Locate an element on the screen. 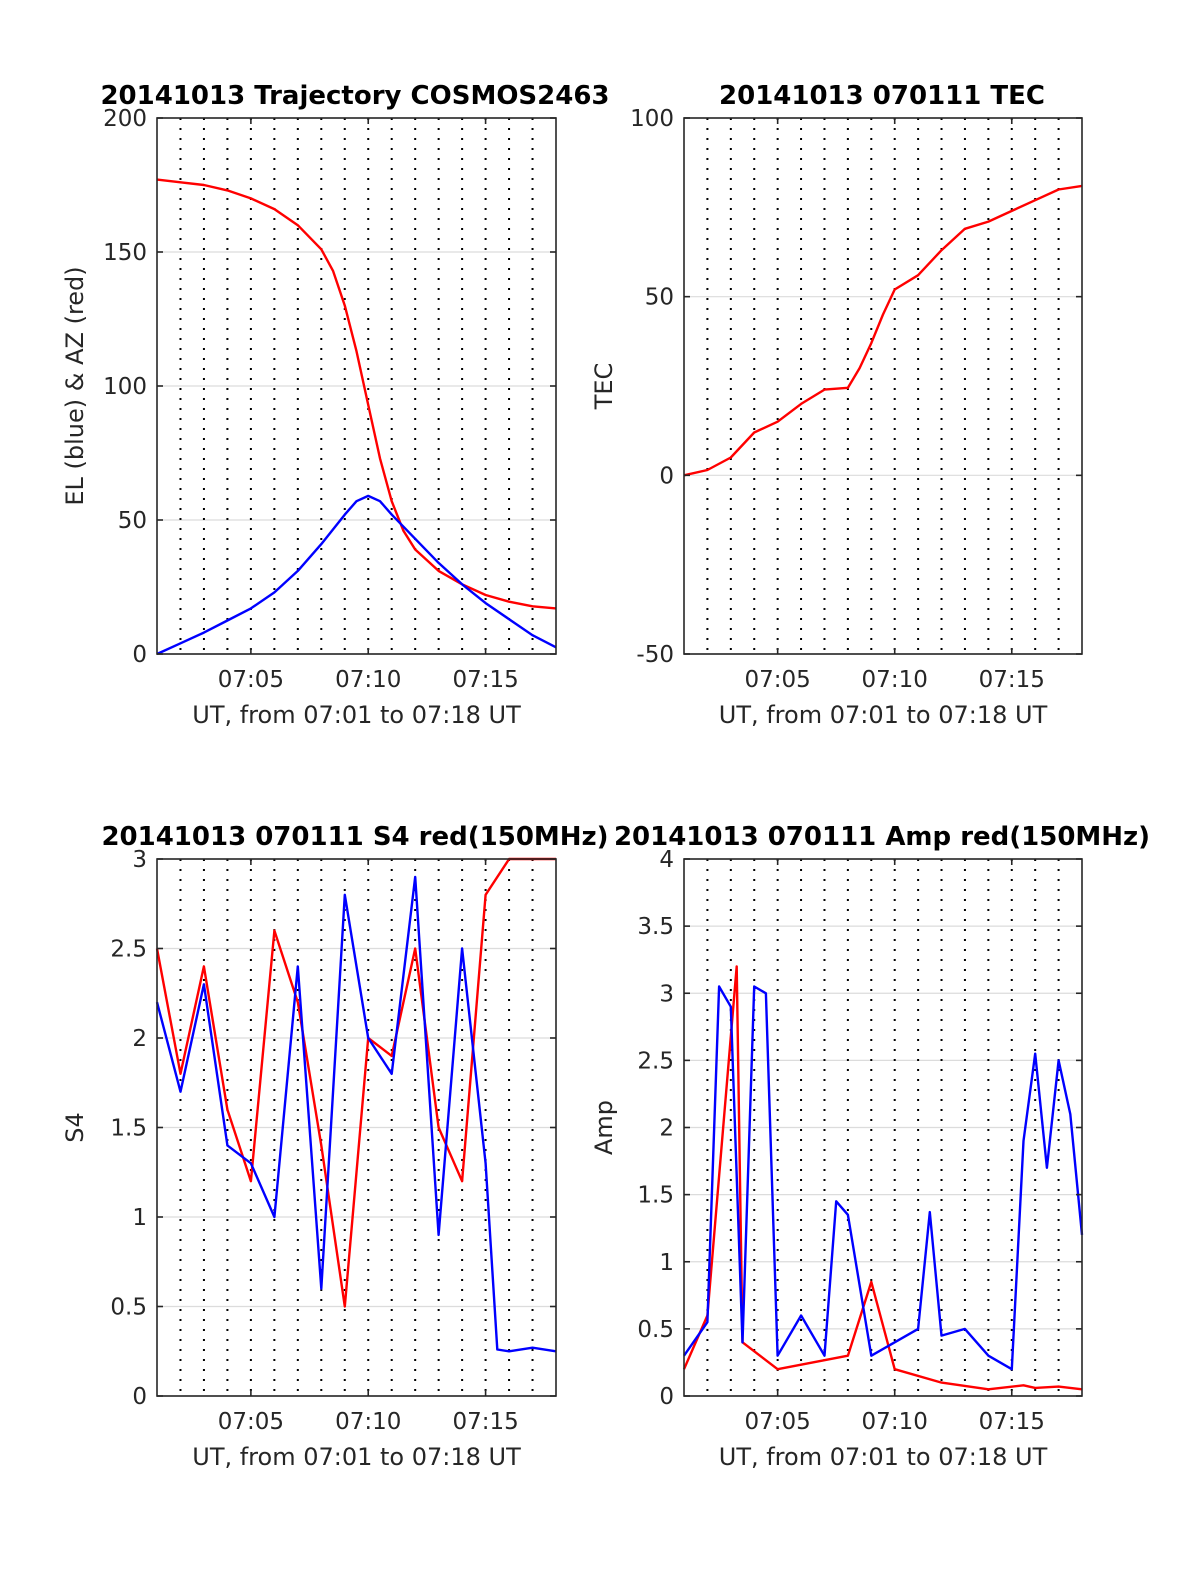  y-tick-label: 3.5 is located at coordinates (655, 927).